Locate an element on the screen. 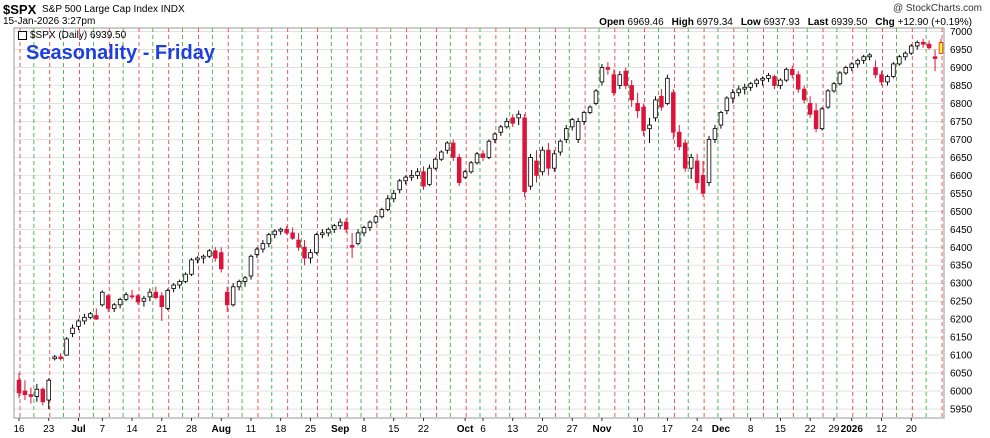 This screenshot has width=990, height=438. x-tick-label: Dec is located at coordinates (721, 429).